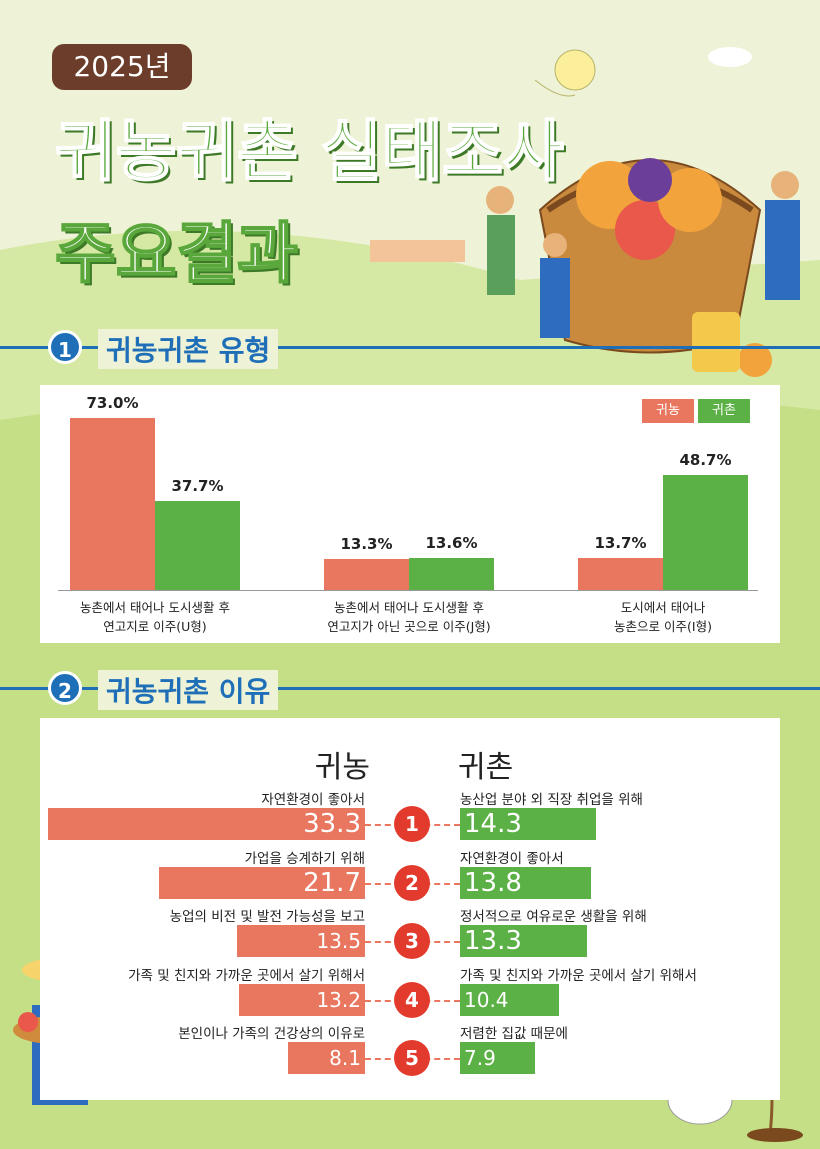  Describe the element at coordinates (486, 999) in the screenshot. I see `value-label: 10.4` at that location.